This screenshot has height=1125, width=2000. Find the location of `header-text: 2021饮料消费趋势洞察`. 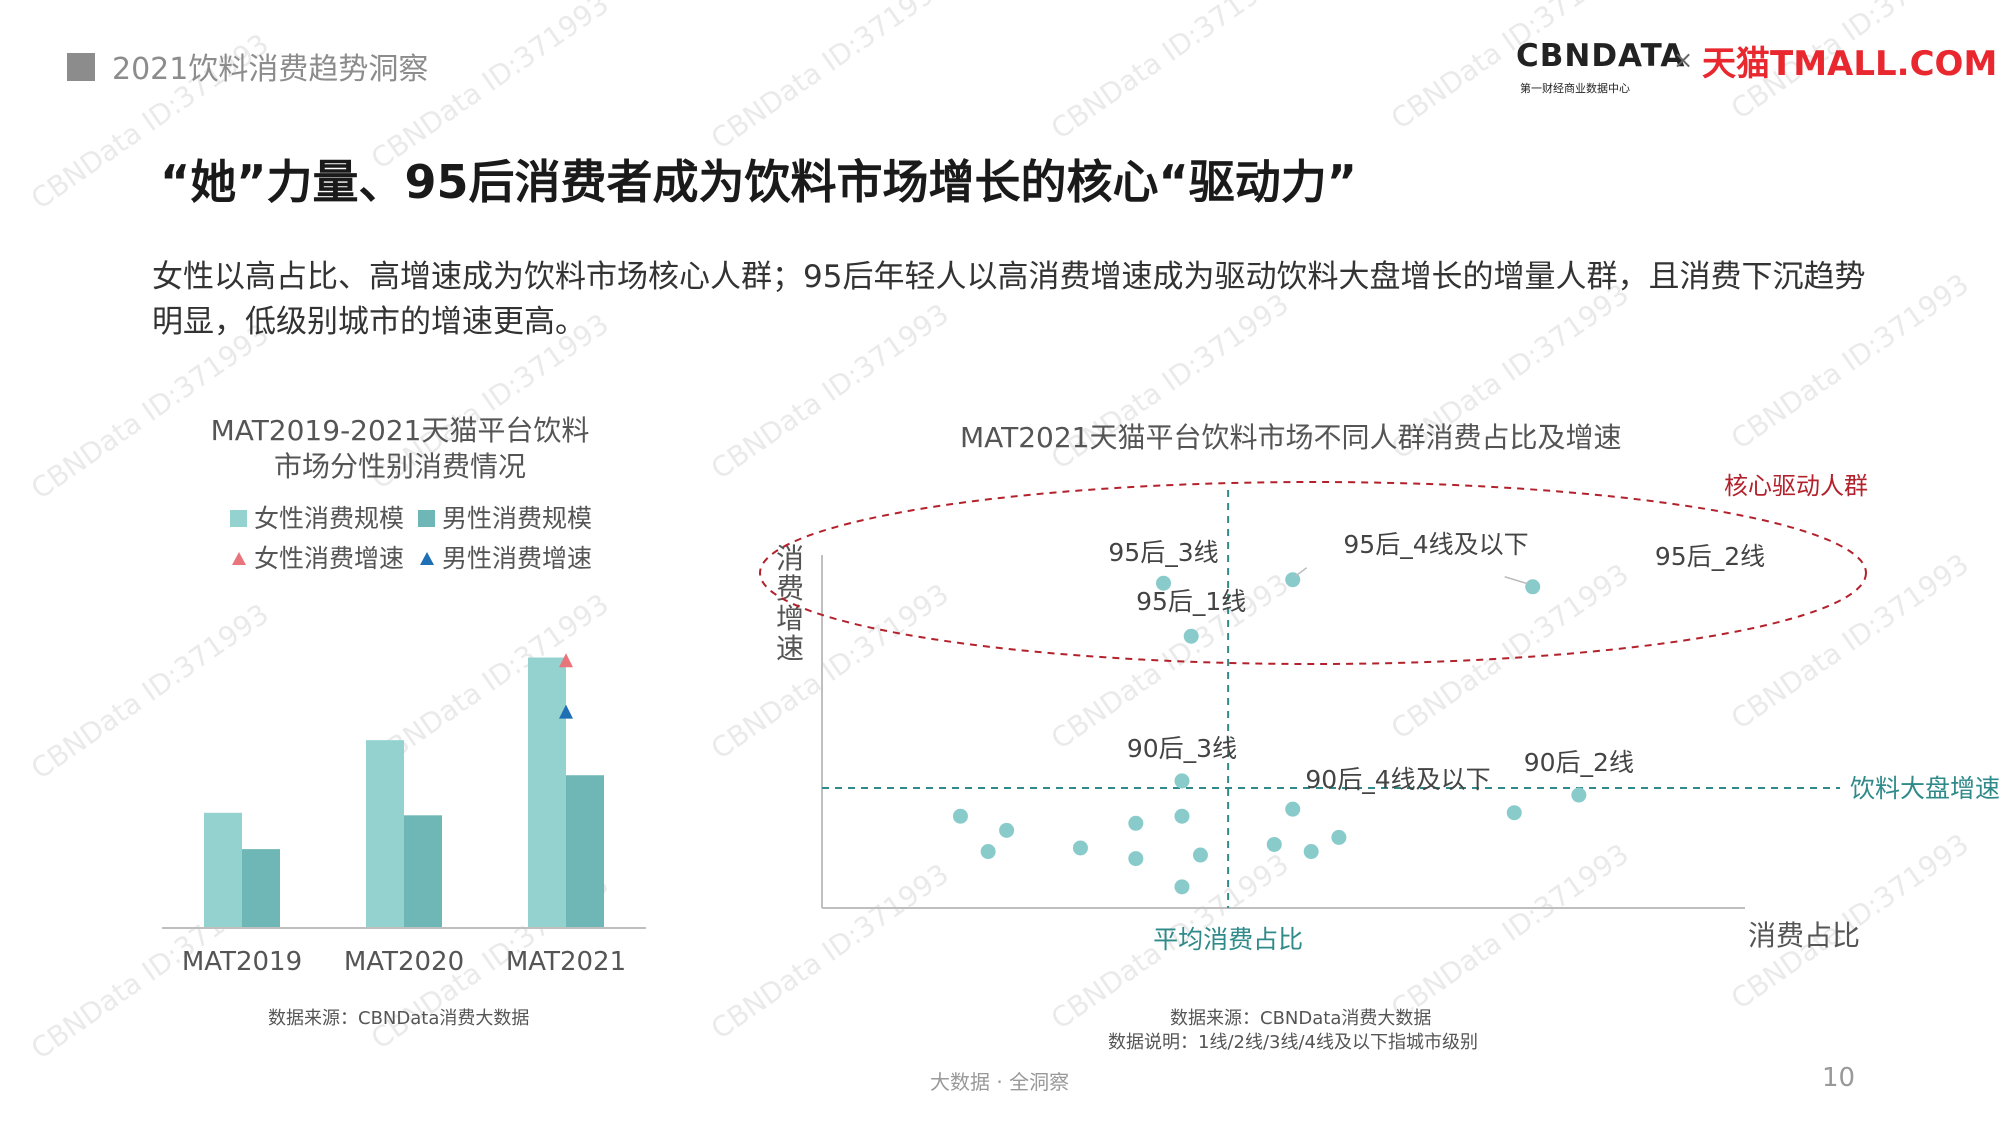

header-text: 2021饮料消费趋势洞察 is located at coordinates (270, 69).